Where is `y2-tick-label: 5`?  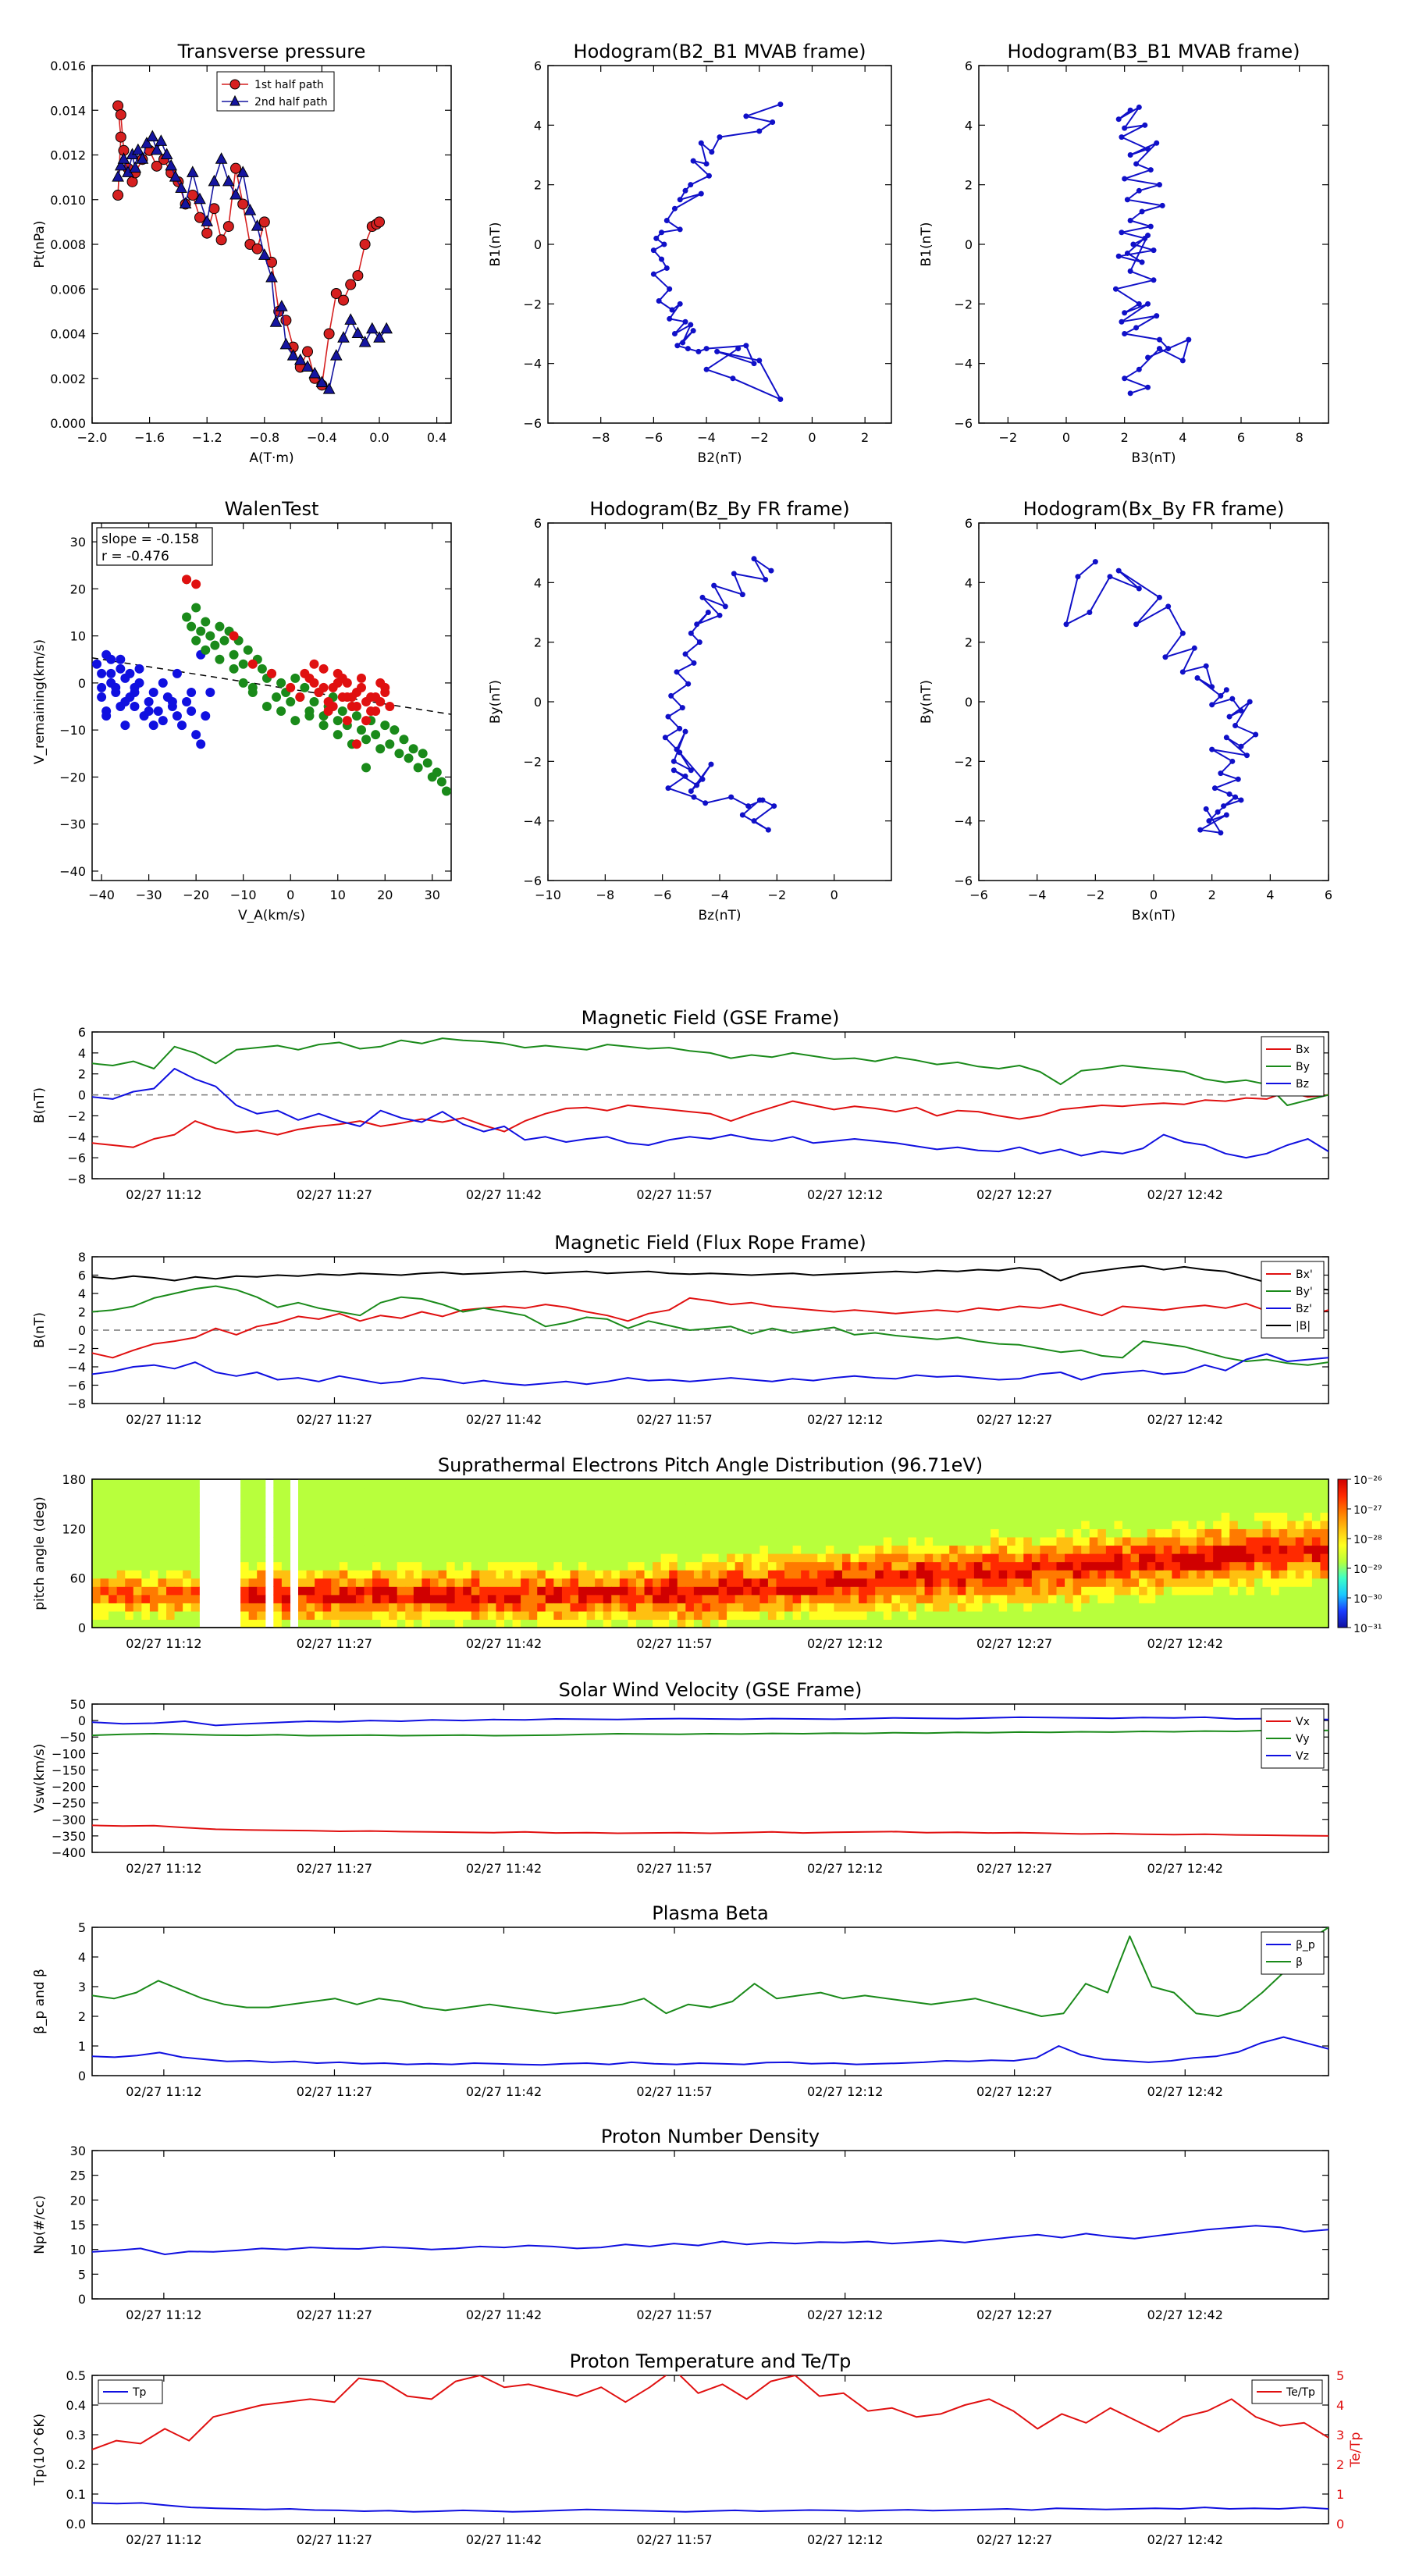
y2-tick-label: 5 is located at coordinates (1340, 2375).